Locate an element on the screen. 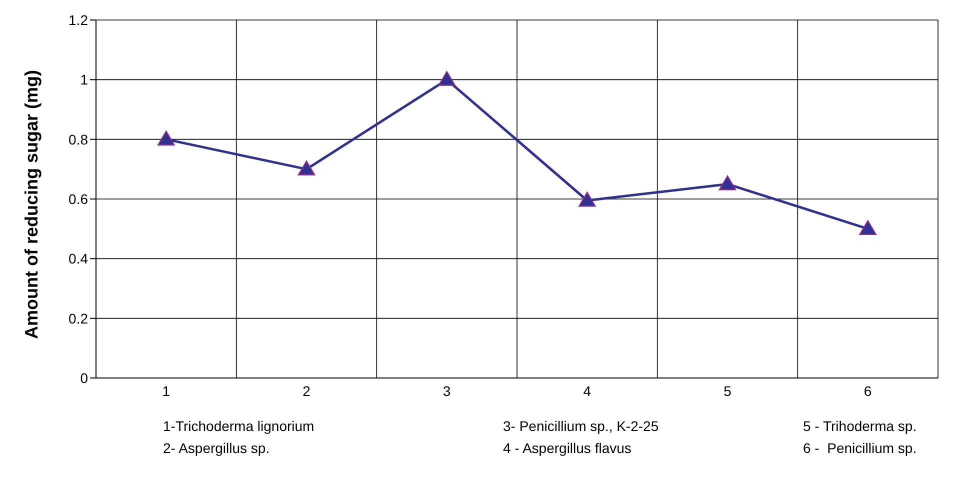  y-tick-label: 1 is located at coordinates (84, 80).